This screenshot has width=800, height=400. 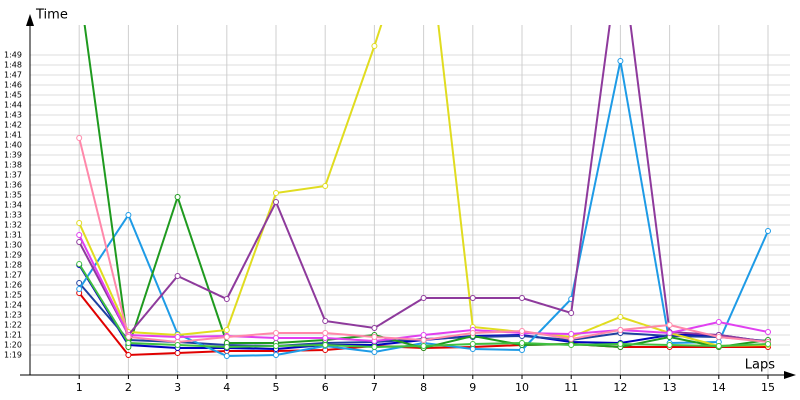 I want to click on x-tick-label: 15, so click(x=768, y=387).